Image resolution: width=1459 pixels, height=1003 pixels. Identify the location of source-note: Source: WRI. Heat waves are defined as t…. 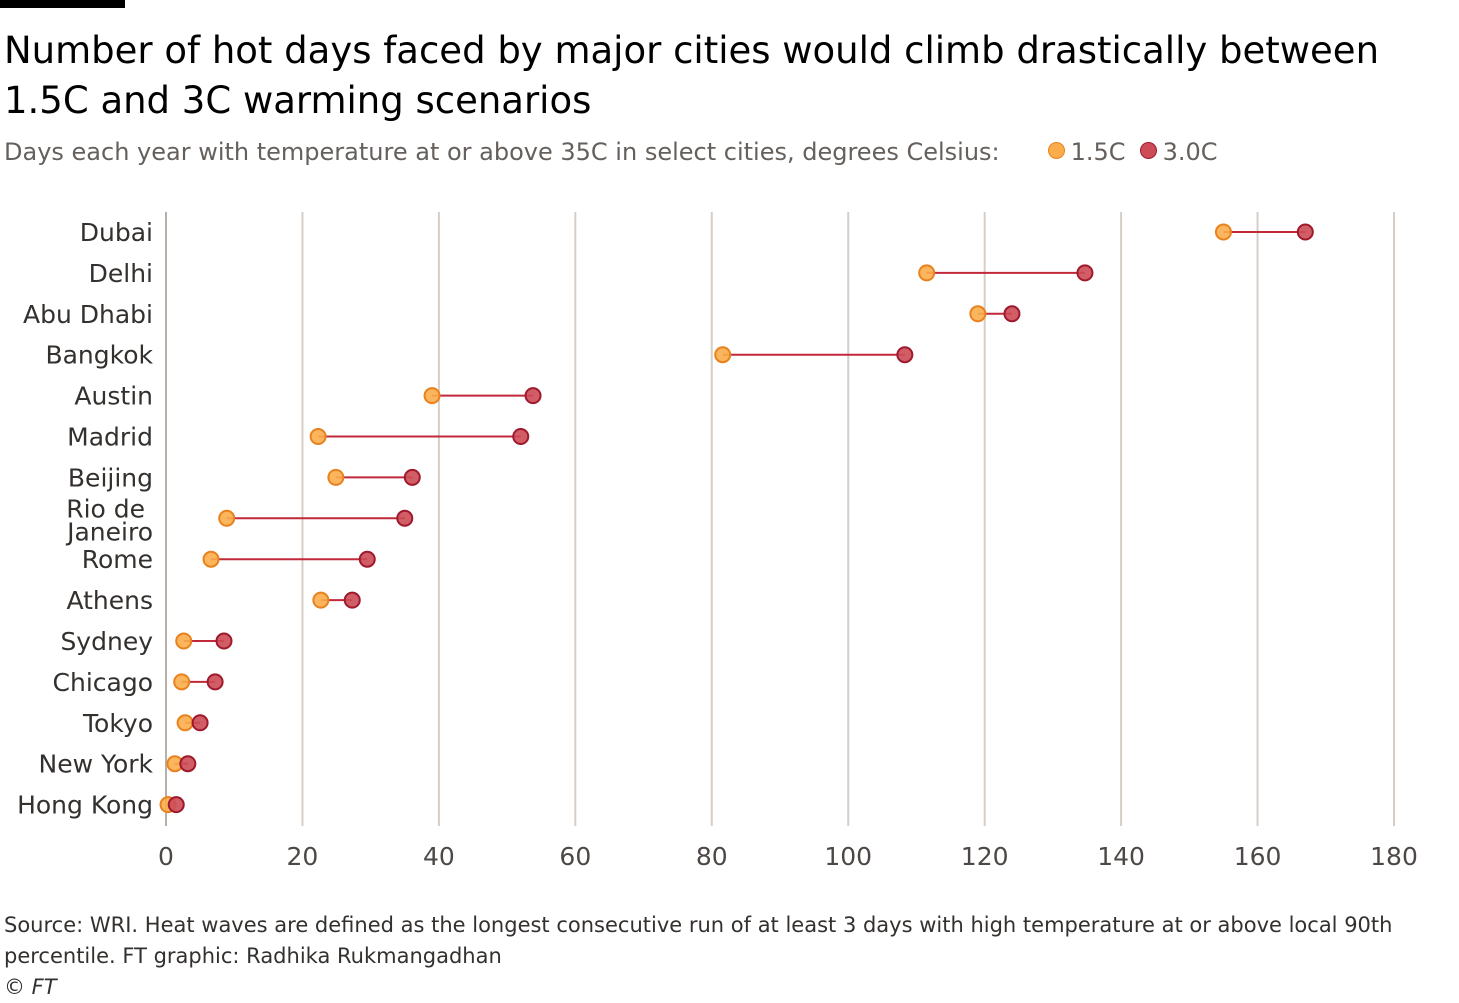
(714, 956).